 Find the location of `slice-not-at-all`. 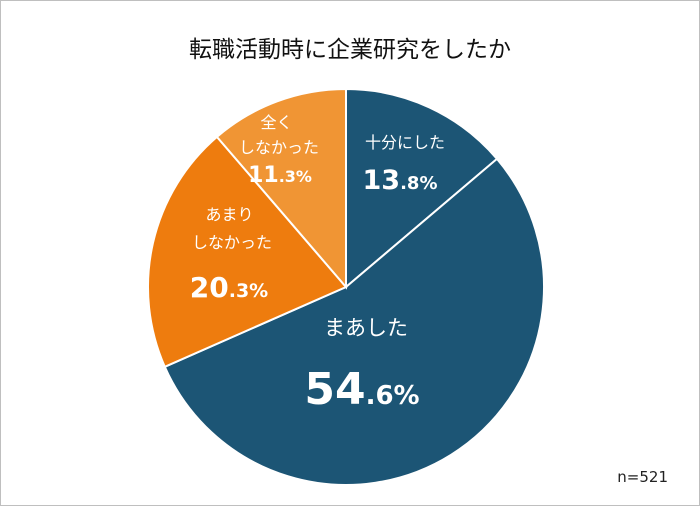

slice-not-at-all is located at coordinates (281, 188).